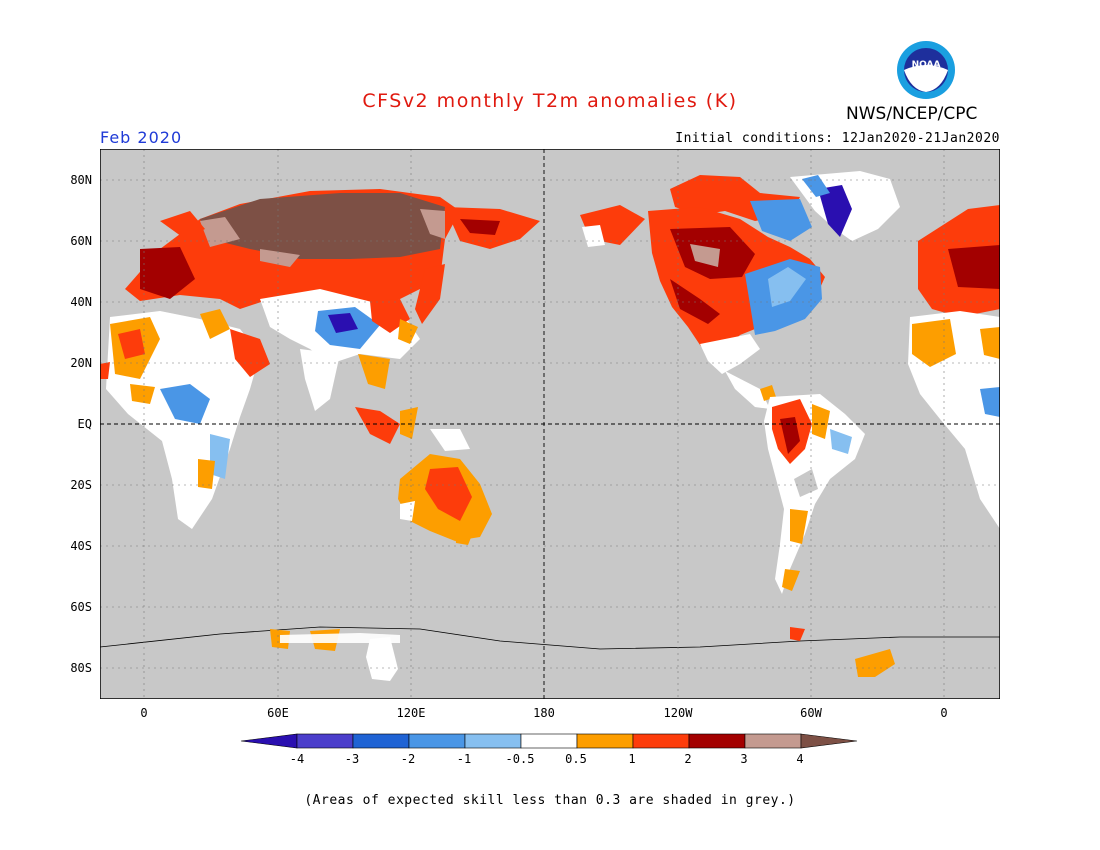 Image resolution: width=1100 pixels, height=850 pixels. I want to click on lon-label-0-east: 0, so click(944, 713).